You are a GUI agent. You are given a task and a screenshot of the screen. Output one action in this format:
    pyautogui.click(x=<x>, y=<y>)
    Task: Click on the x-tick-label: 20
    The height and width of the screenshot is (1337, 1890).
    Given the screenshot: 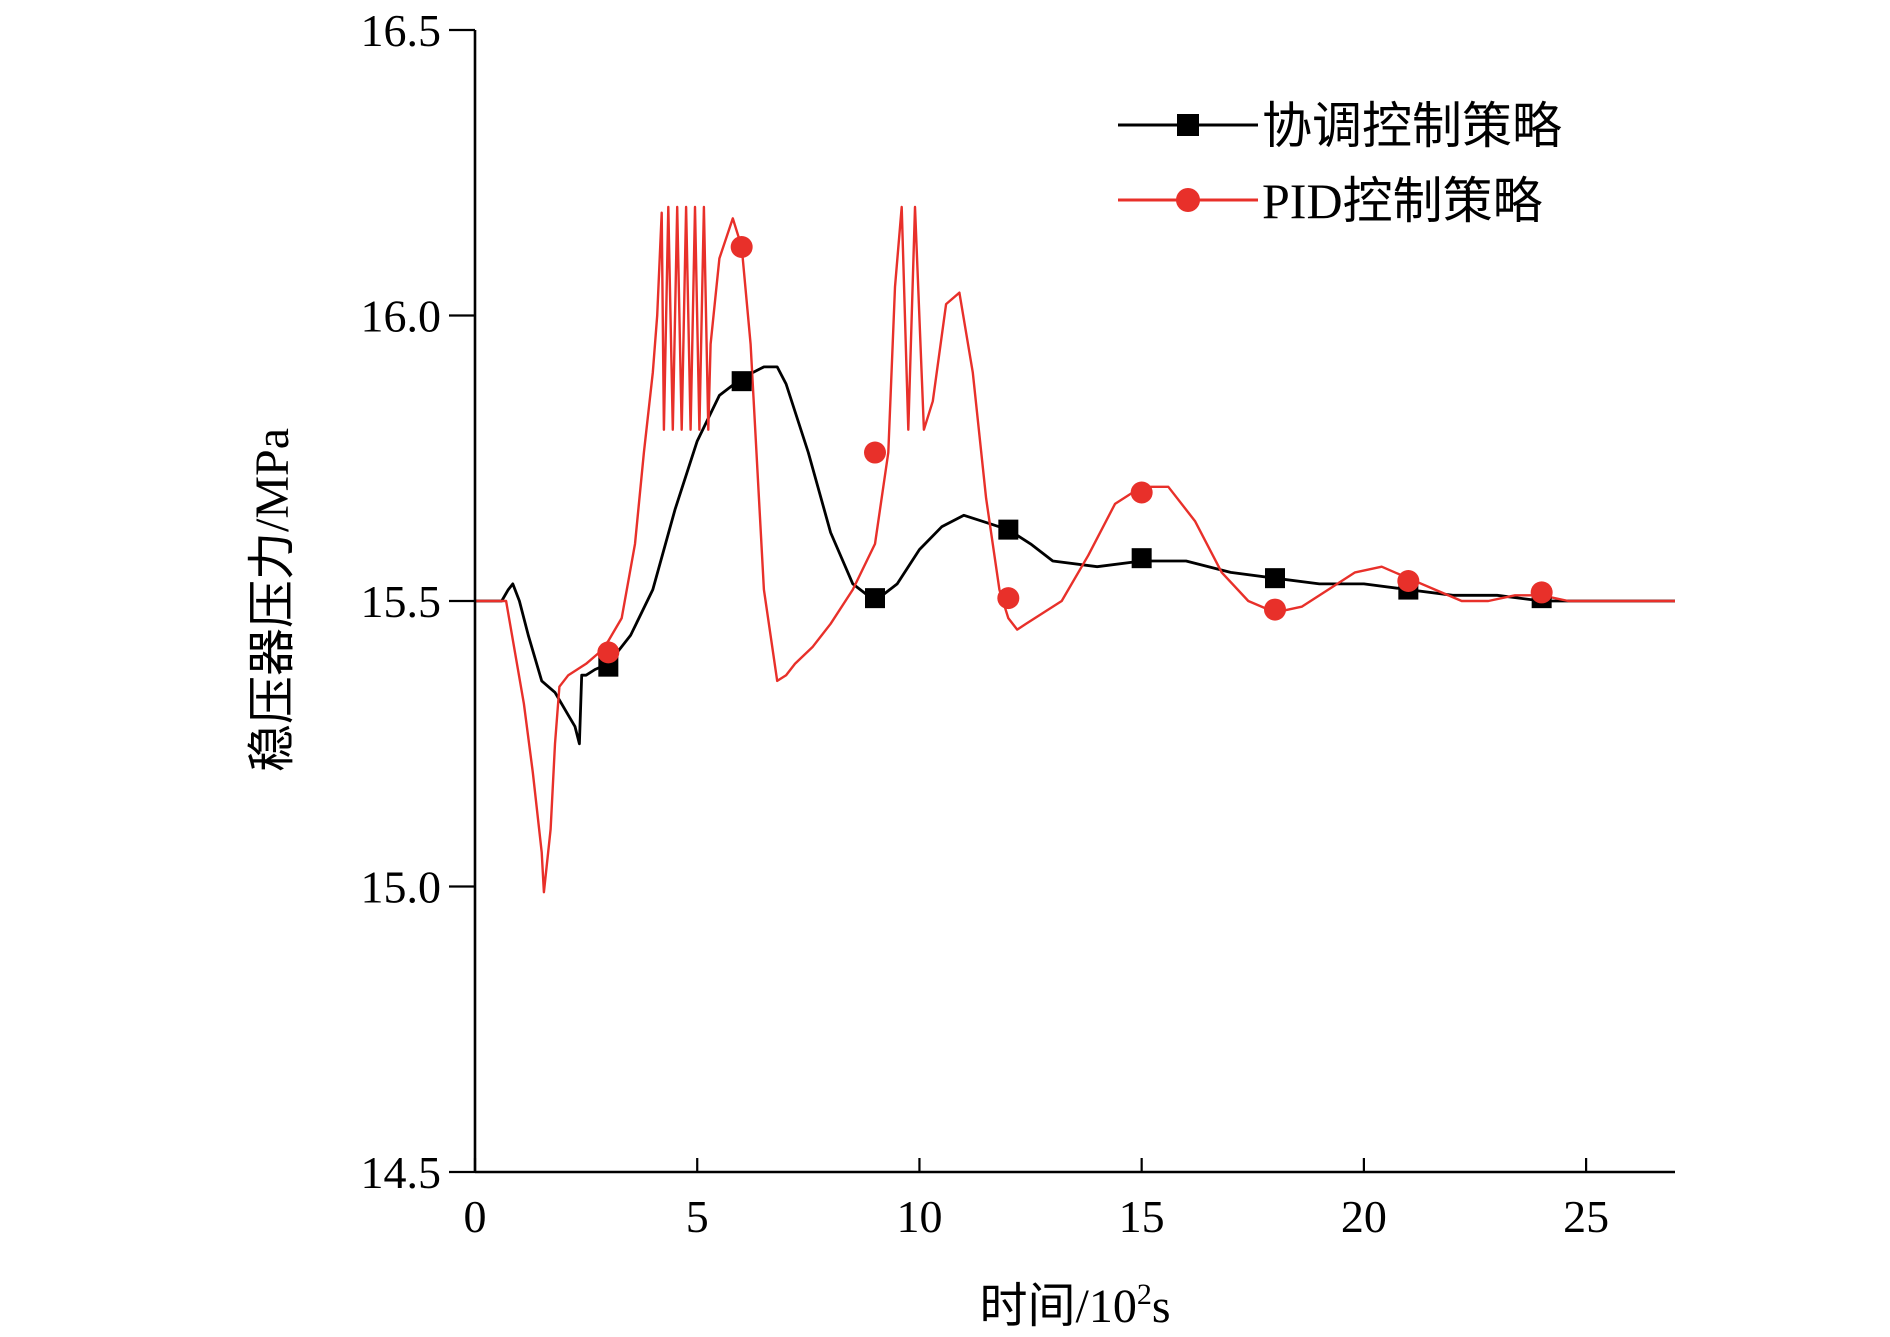 What is the action you would take?
    pyautogui.click(x=1364, y=1216)
    